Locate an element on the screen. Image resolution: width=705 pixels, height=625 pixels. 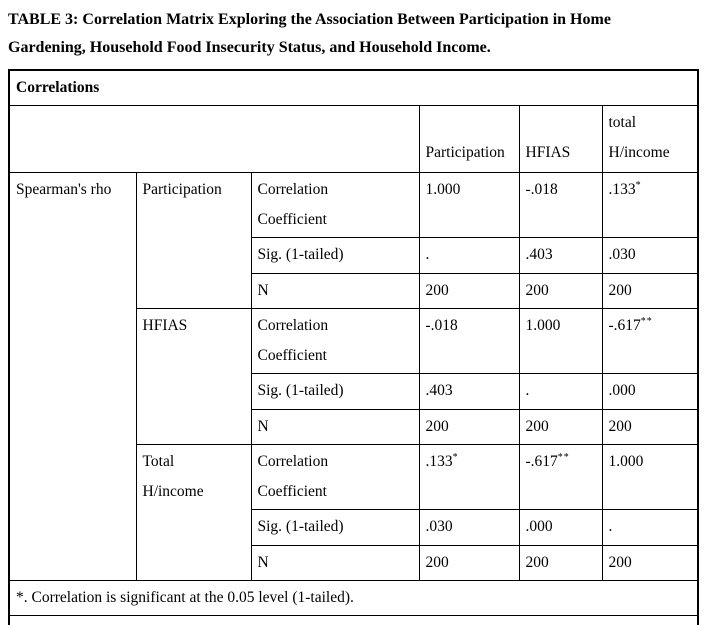
col-header-participation: Participation is located at coordinates (469, 139).